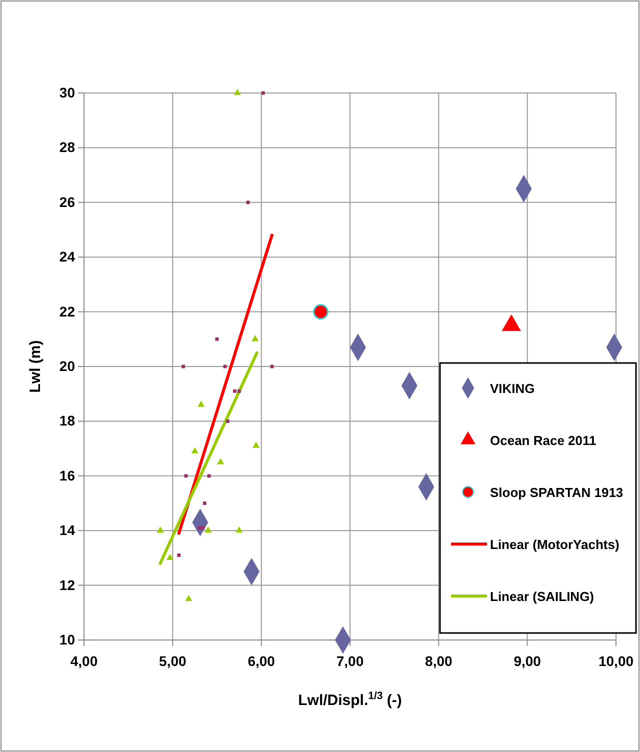  Describe the element at coordinates (67, 147) in the screenshot. I see `y-tick-label: 28` at that location.